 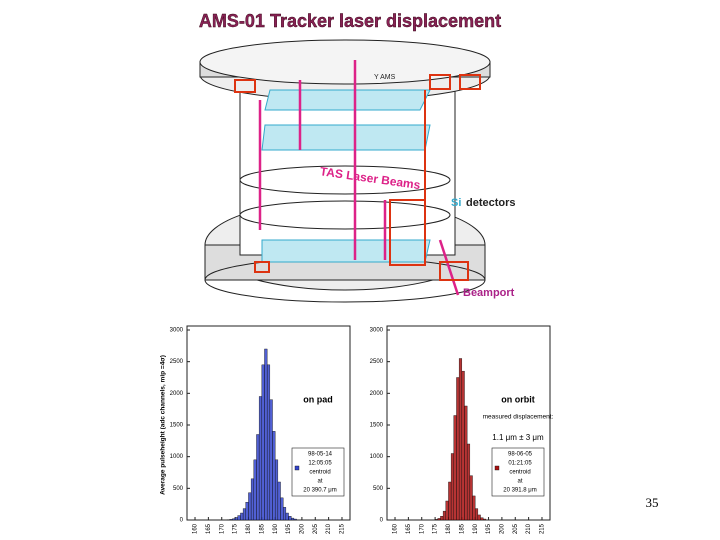 What do you see at coordinates (319, 491) in the screenshot?
I see `legend-text: 20 390.7 μm` at bounding box center [319, 491].